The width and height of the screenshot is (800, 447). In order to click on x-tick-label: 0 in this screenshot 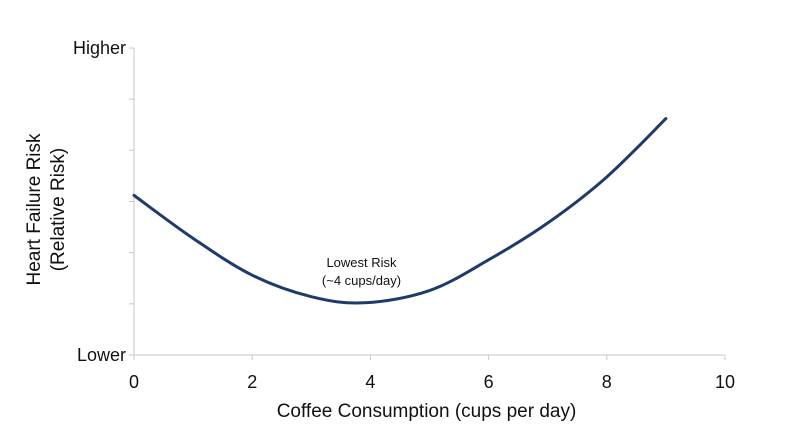, I will do `click(134, 382)`.